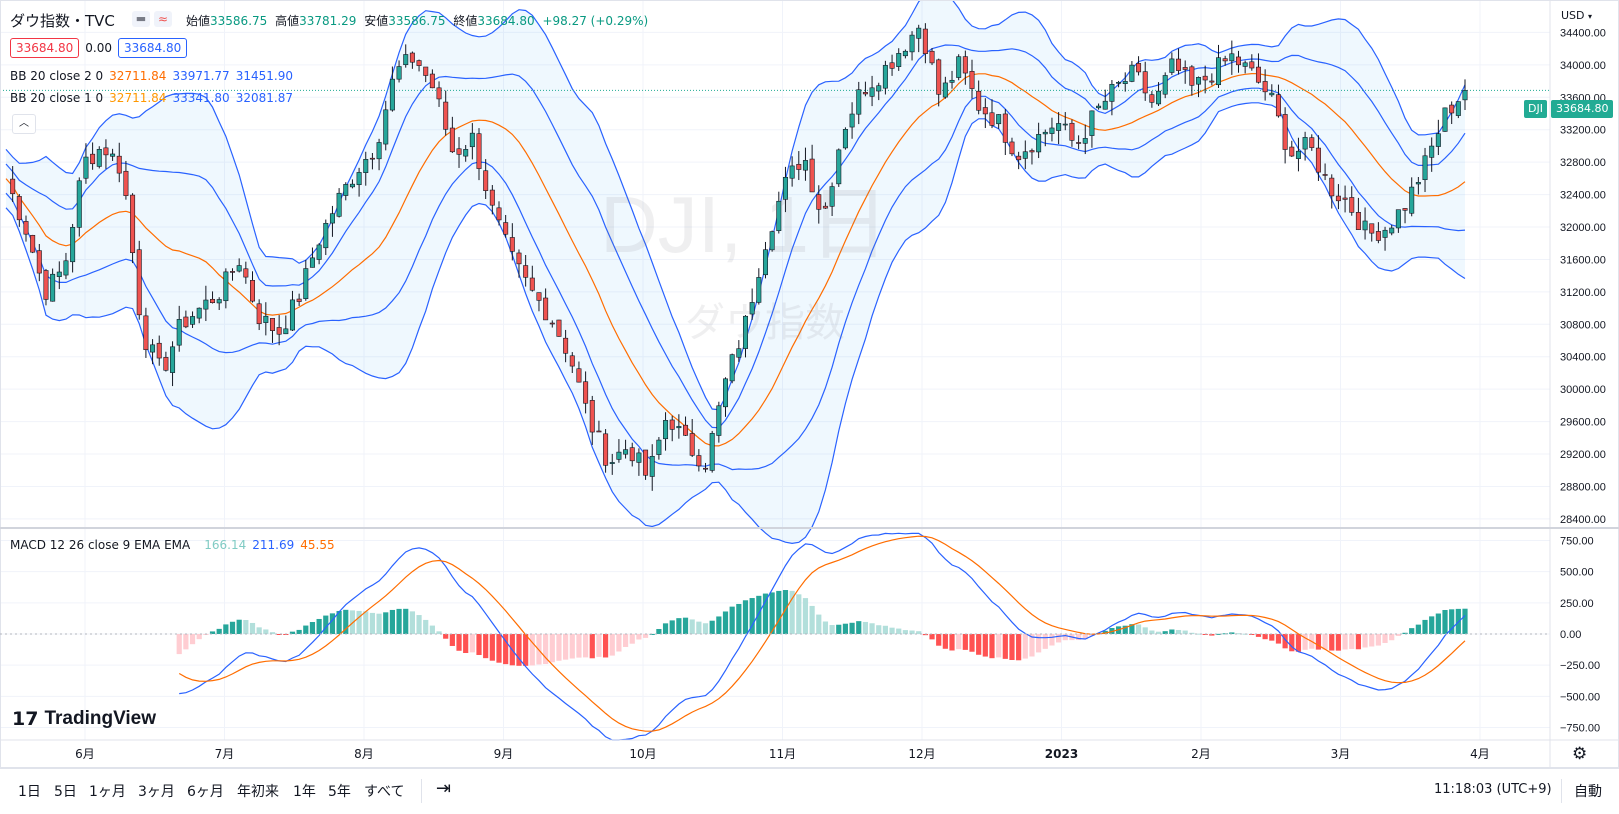  Describe the element at coordinates (304, 792) in the screenshot. I see `timeframe-1y: 1年` at that location.